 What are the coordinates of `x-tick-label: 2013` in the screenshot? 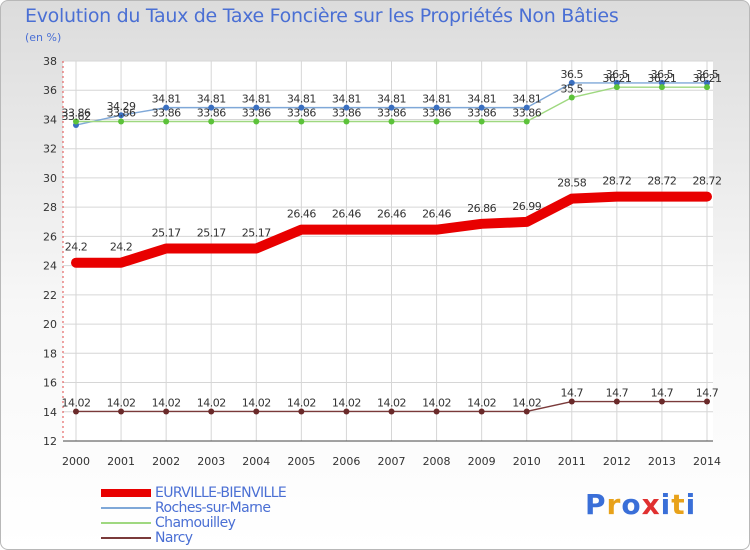 It's located at (662, 461).